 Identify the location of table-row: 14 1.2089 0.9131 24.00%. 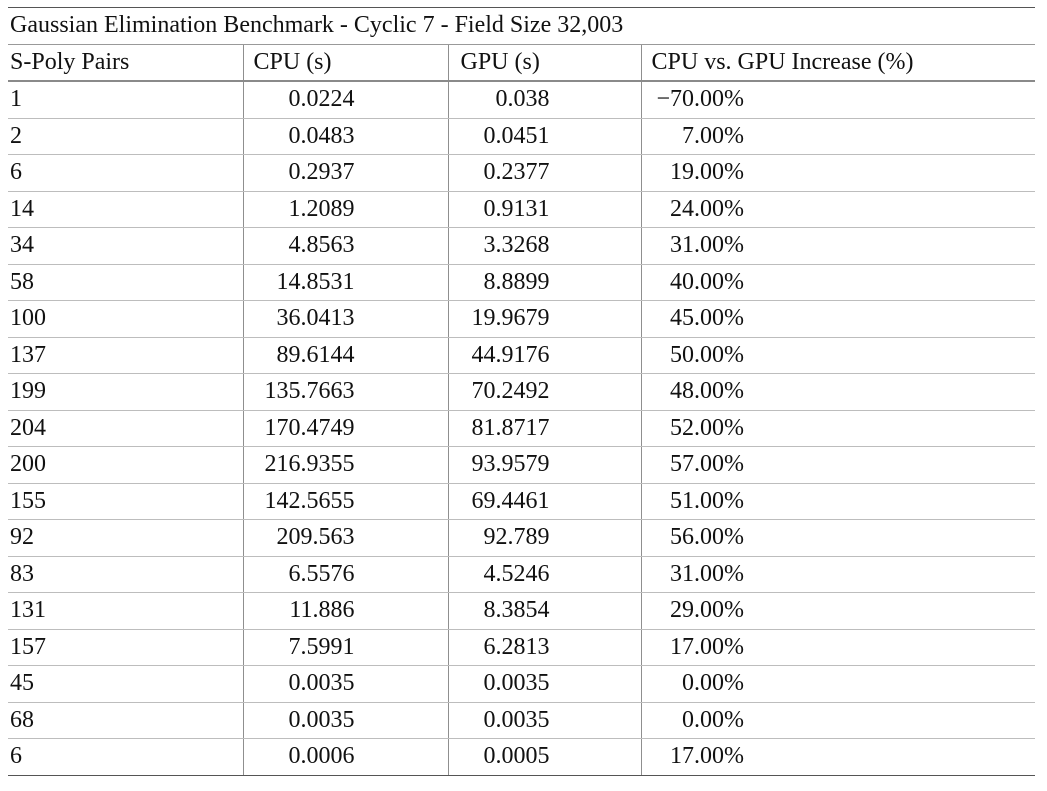
(522, 209).